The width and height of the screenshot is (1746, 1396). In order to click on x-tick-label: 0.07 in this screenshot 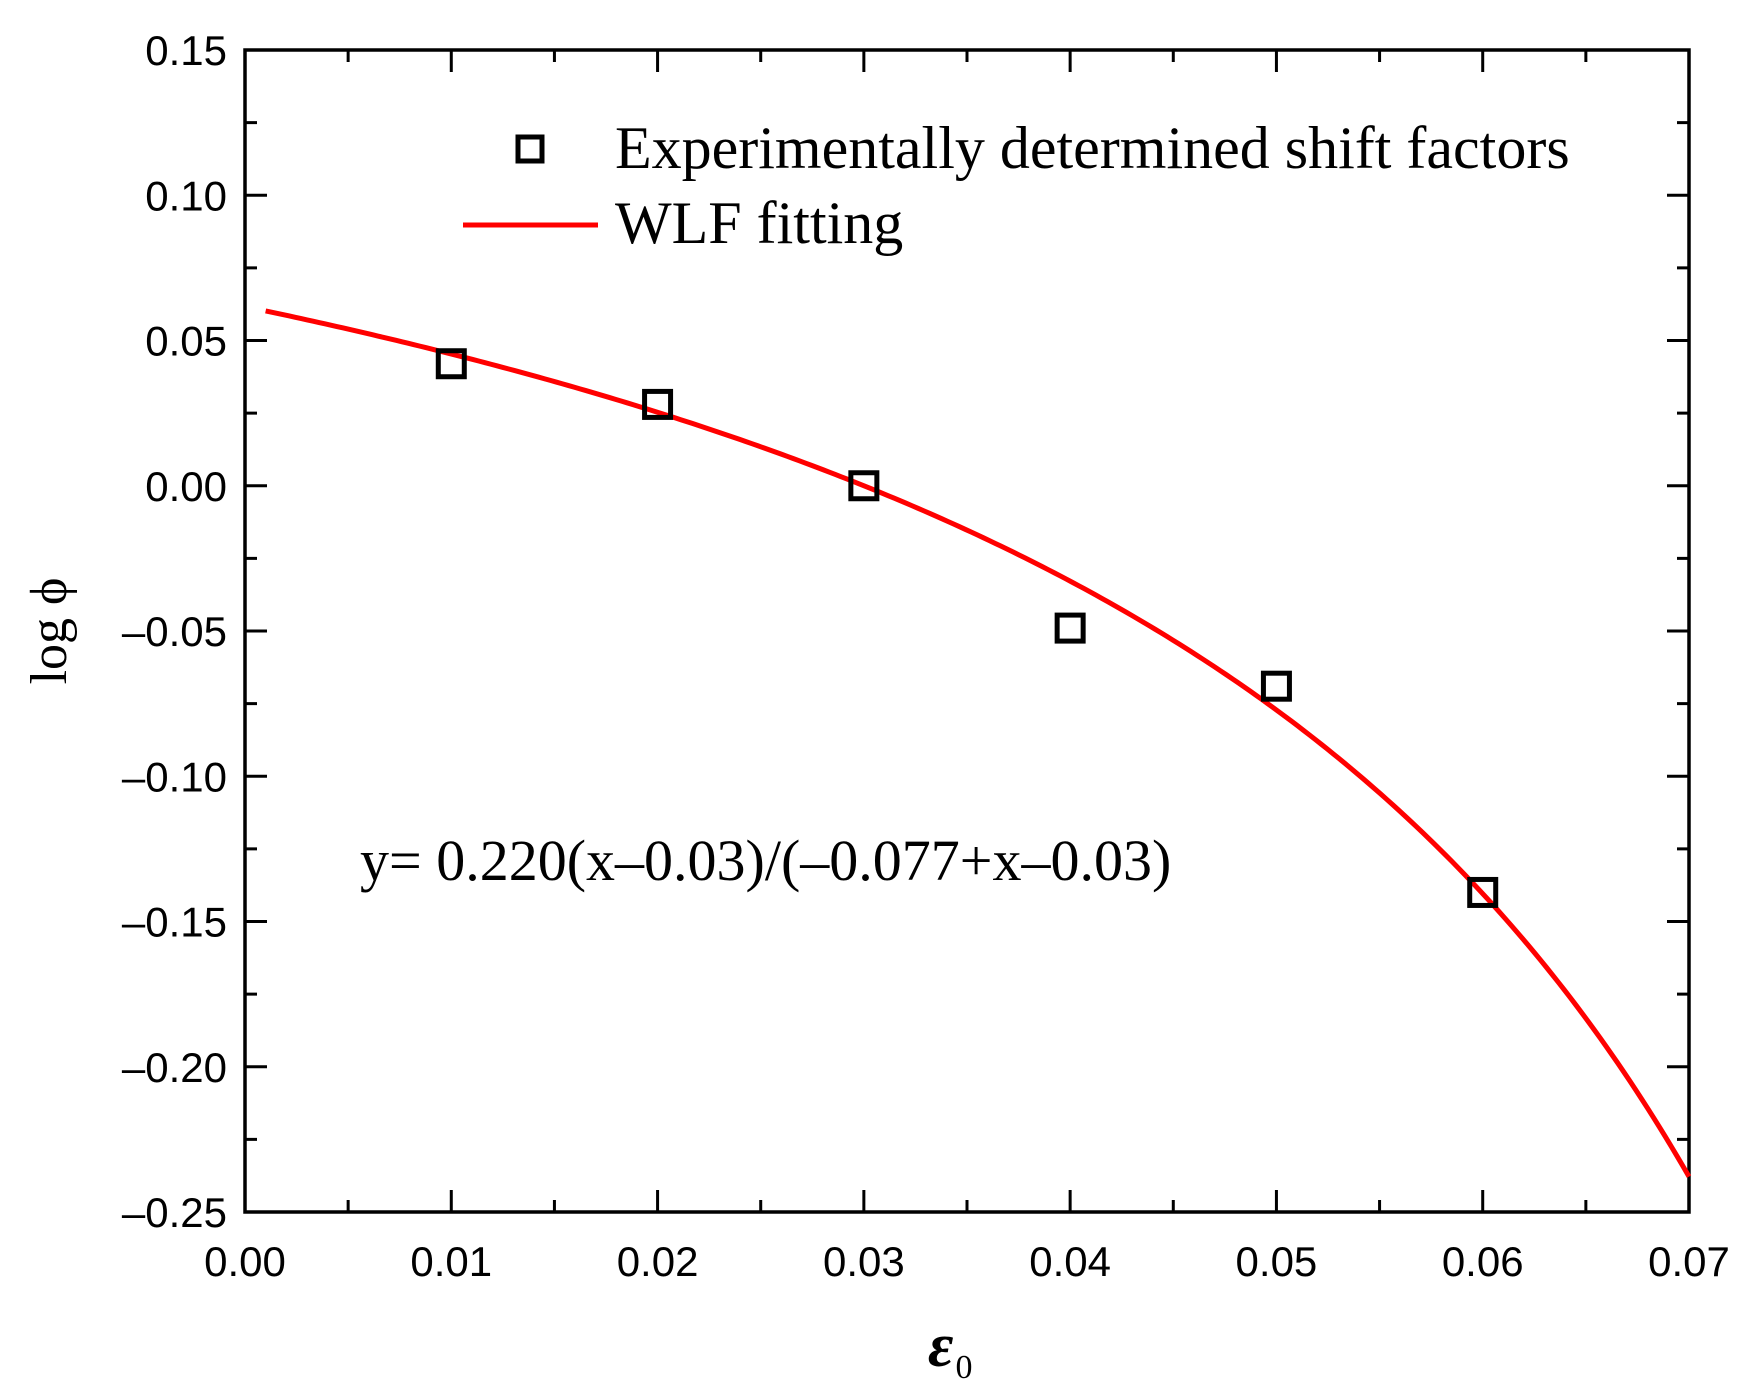, I will do `click(1689, 1261)`.